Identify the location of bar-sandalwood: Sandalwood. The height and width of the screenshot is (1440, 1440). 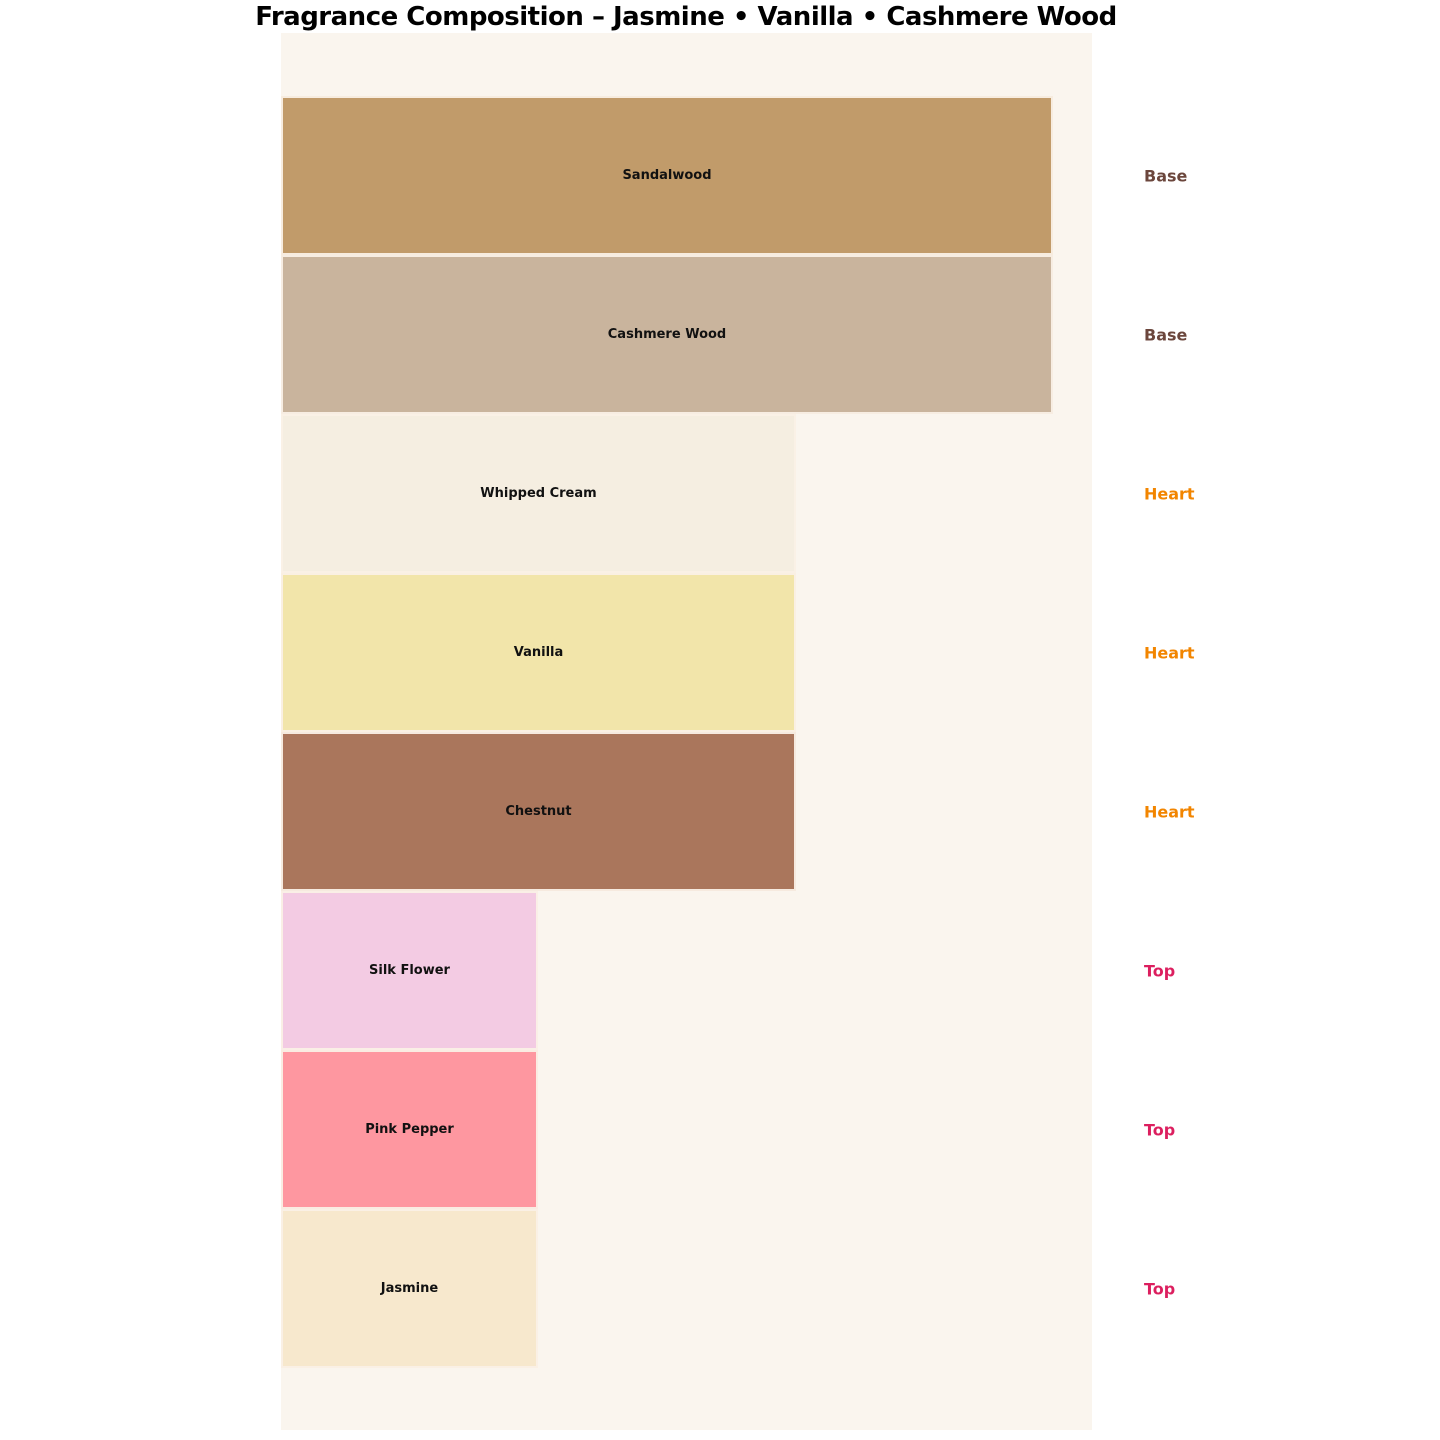
(667, 175).